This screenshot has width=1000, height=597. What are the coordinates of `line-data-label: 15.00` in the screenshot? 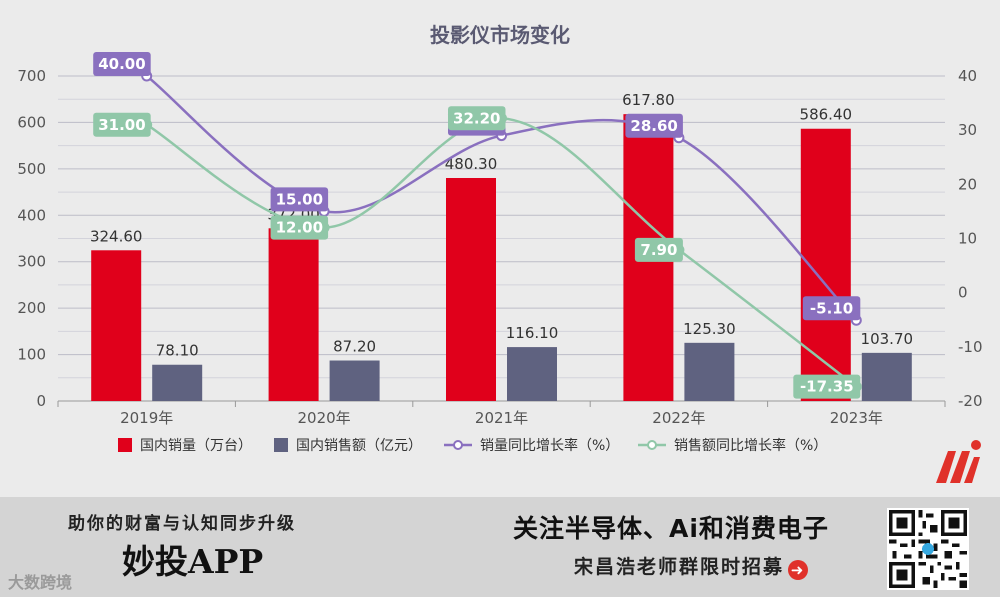 It's located at (299, 199).